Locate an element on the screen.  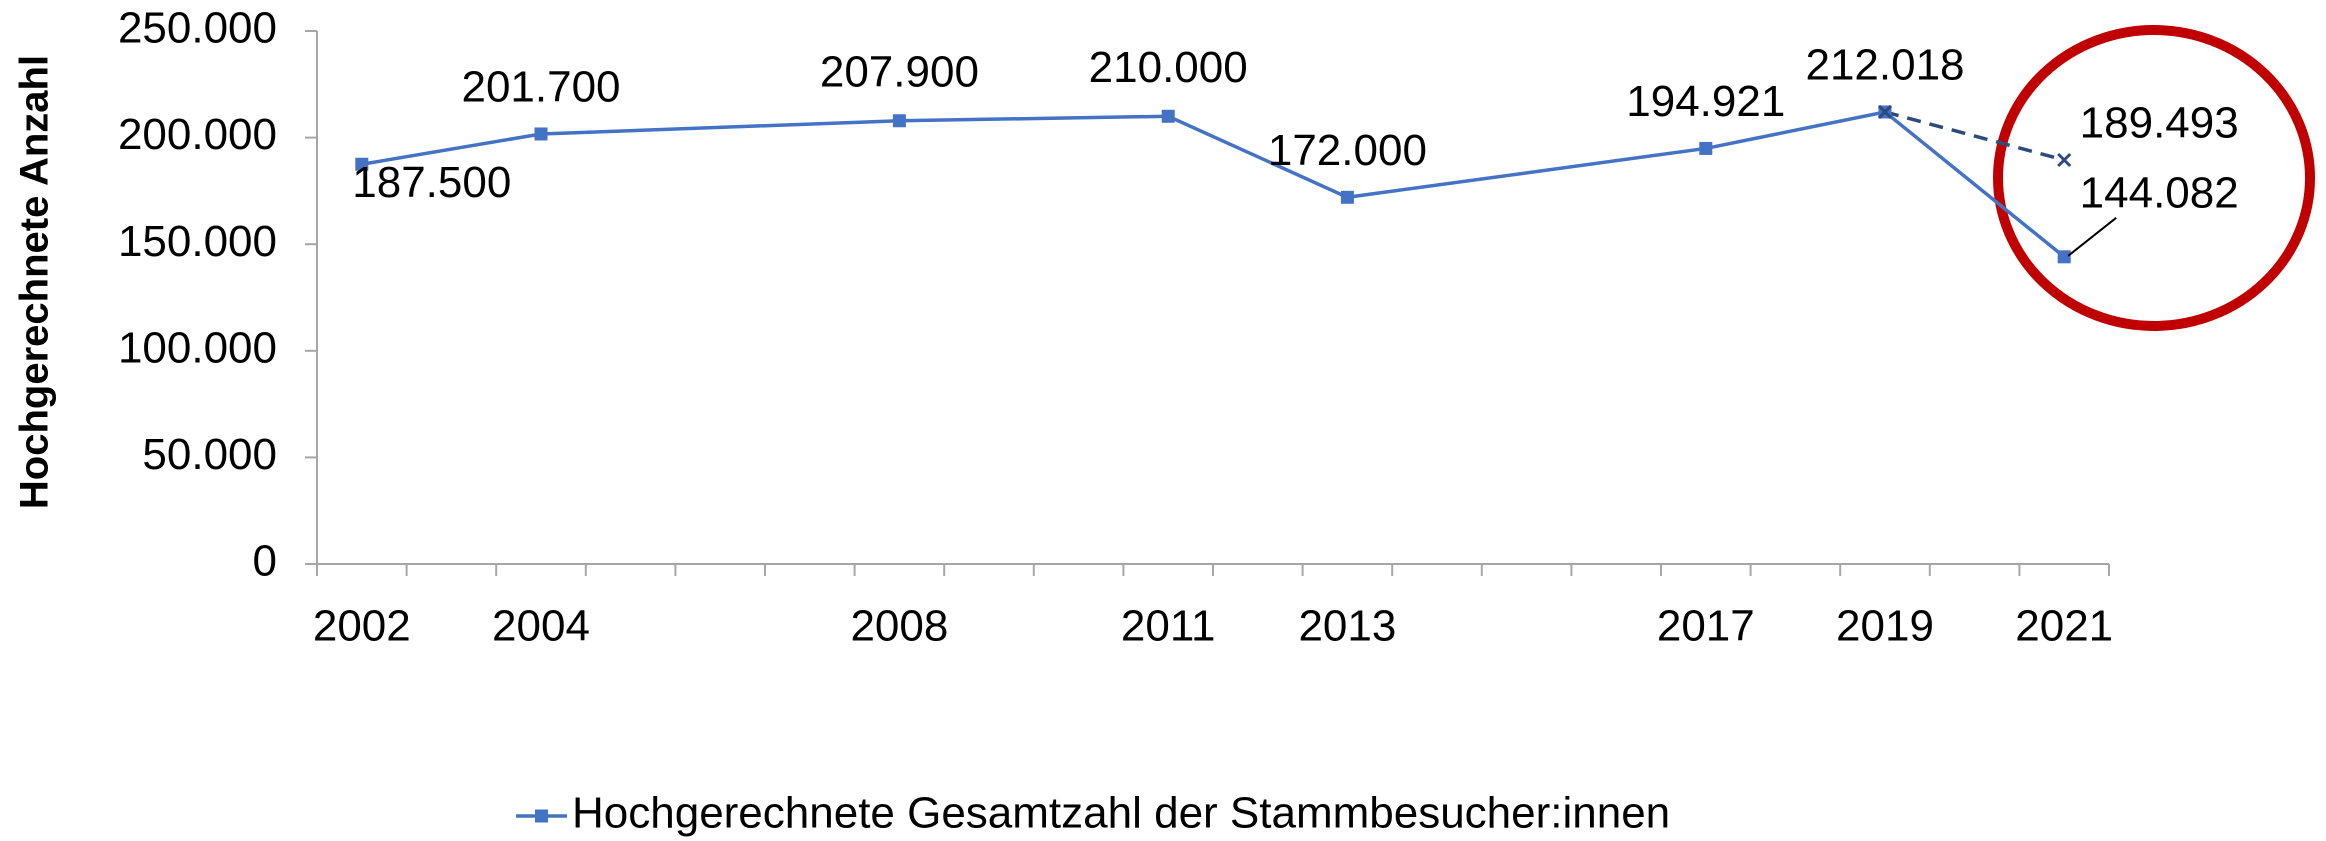
y-tick-label: 50.000 is located at coordinates (209, 454).